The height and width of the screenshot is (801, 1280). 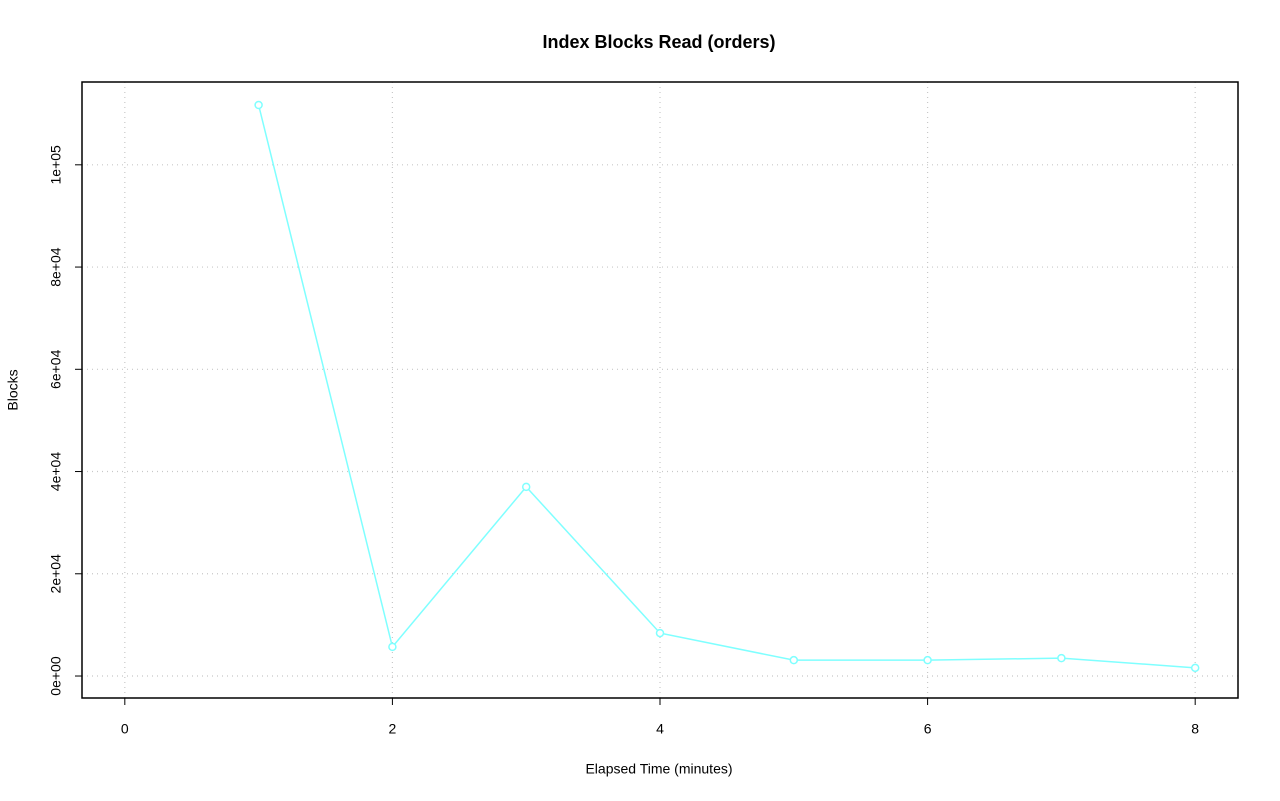 What do you see at coordinates (393, 729) in the screenshot?
I see `x-tick-label: 2` at bounding box center [393, 729].